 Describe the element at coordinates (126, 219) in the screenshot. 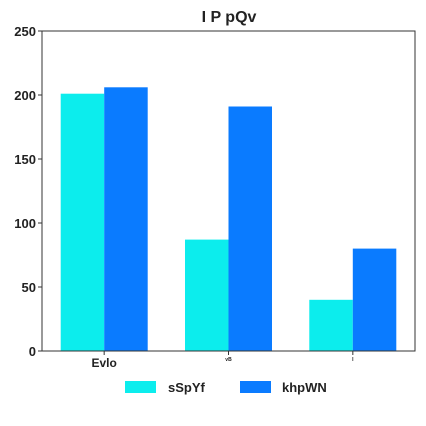

I see `bar-khpWN-Evlo` at that location.